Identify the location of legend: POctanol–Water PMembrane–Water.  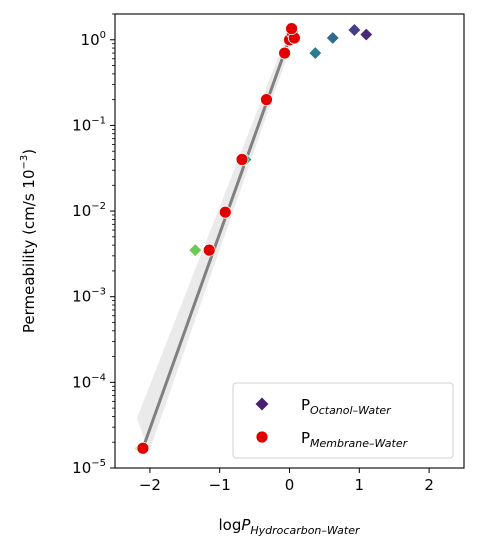
(343, 420).